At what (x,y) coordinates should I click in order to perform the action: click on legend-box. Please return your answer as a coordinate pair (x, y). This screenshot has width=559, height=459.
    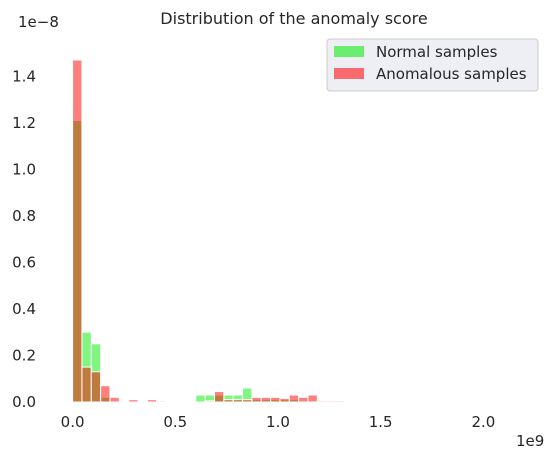
    Looking at the image, I should click on (432, 65).